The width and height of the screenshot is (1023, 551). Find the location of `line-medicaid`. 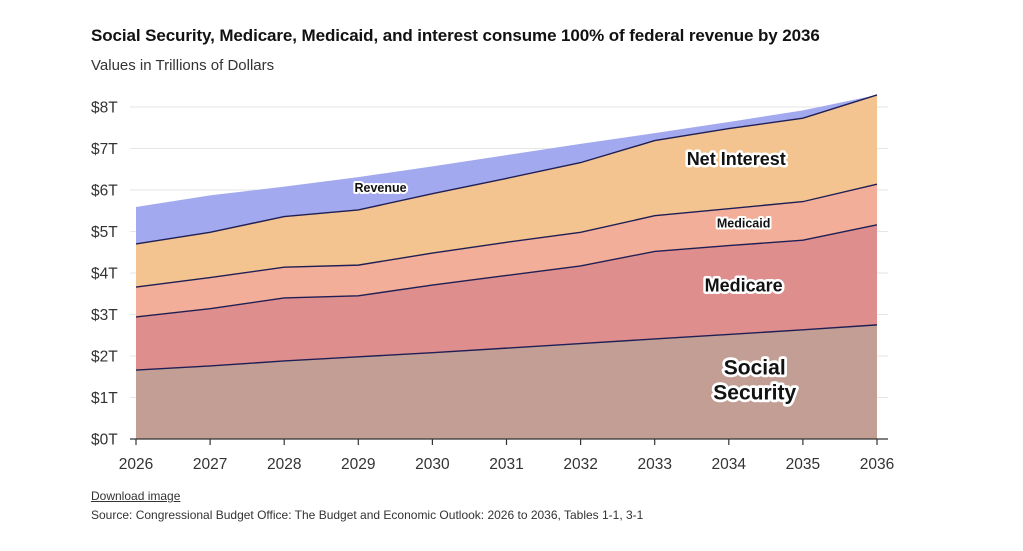

line-medicaid is located at coordinates (506, 235).